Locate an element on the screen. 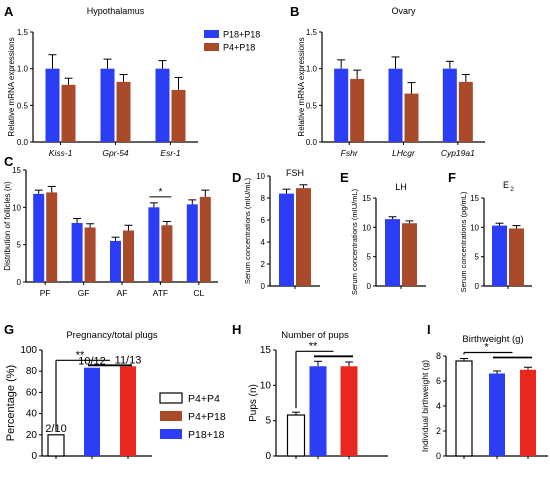 This screenshot has width=550, height=492. y-axis-label: Serum concentrations (pg/mL) is located at coordinates (463, 241).